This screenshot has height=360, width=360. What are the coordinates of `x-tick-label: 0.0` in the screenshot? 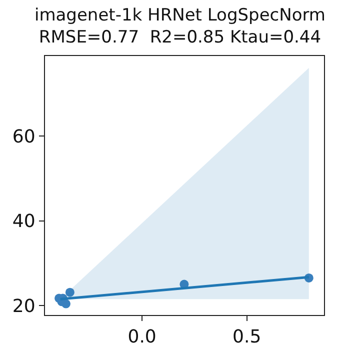 It's located at (142, 337).